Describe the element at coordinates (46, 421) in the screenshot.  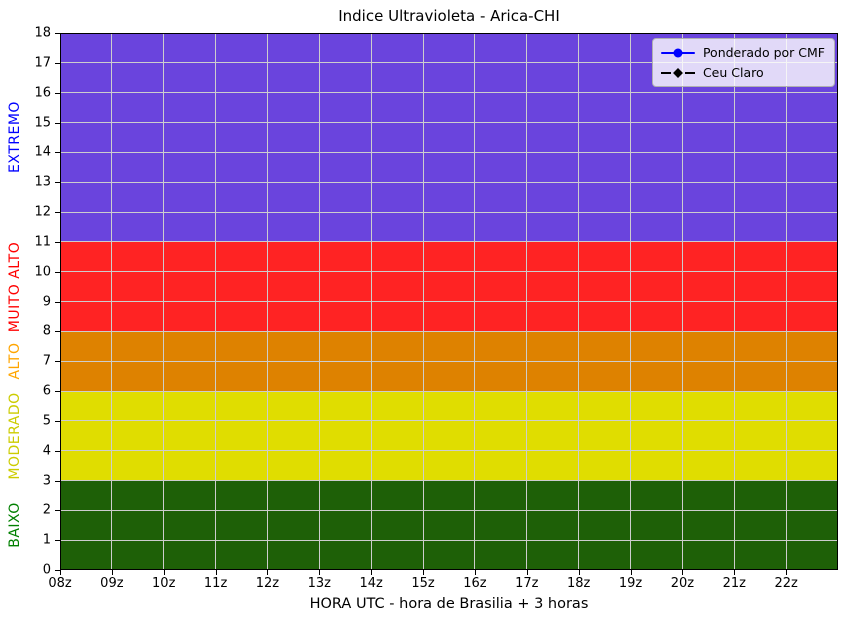
I see `y-tick-label: 5` at that location.